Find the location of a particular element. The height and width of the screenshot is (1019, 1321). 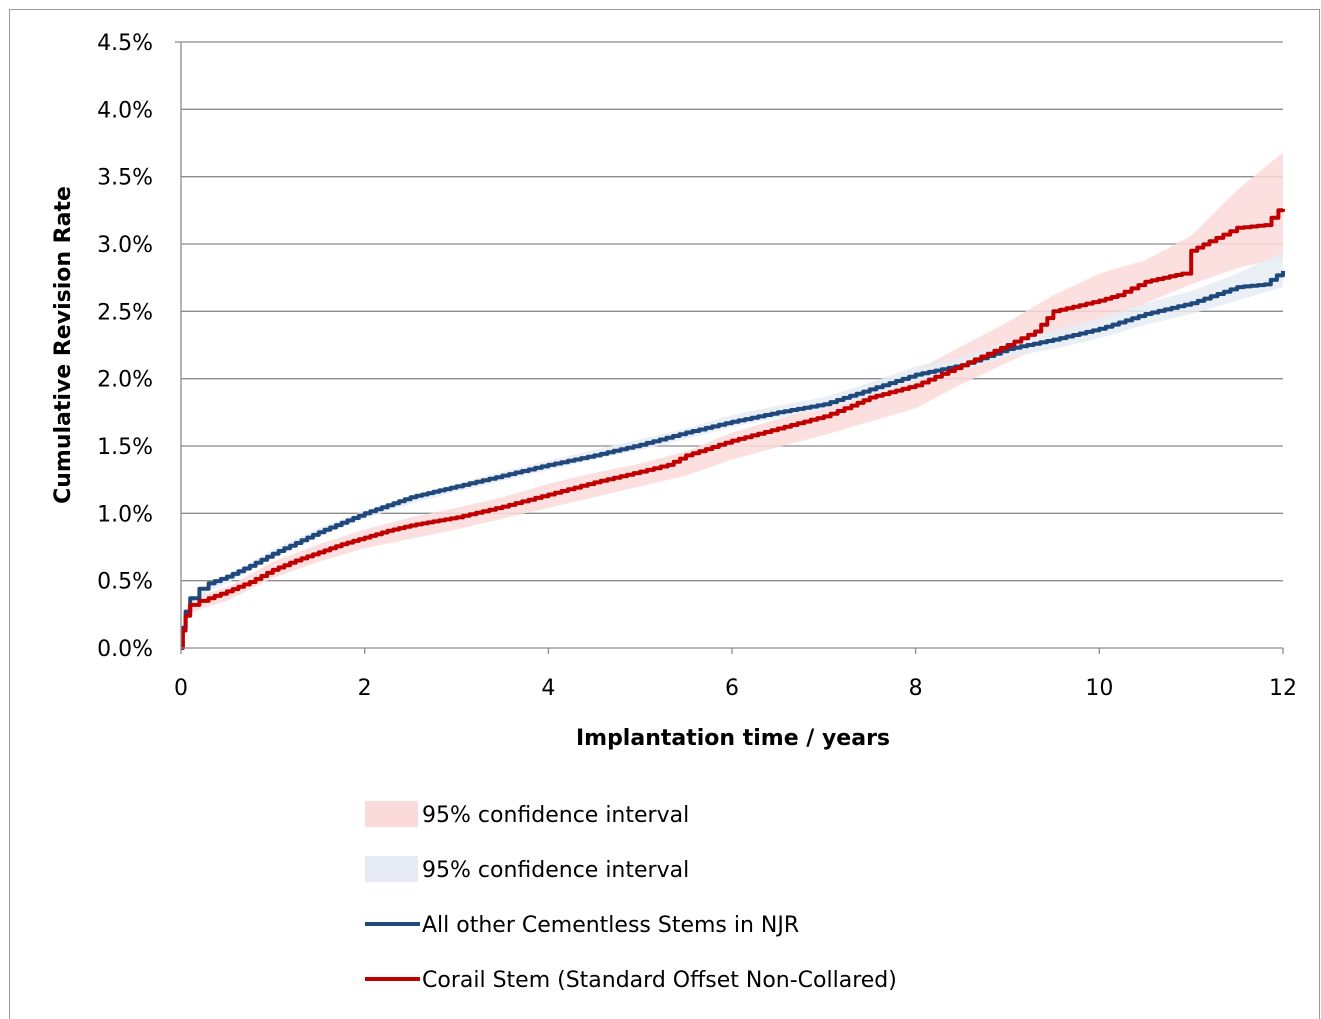

y-tick-label: 3.0% is located at coordinates (125, 245).